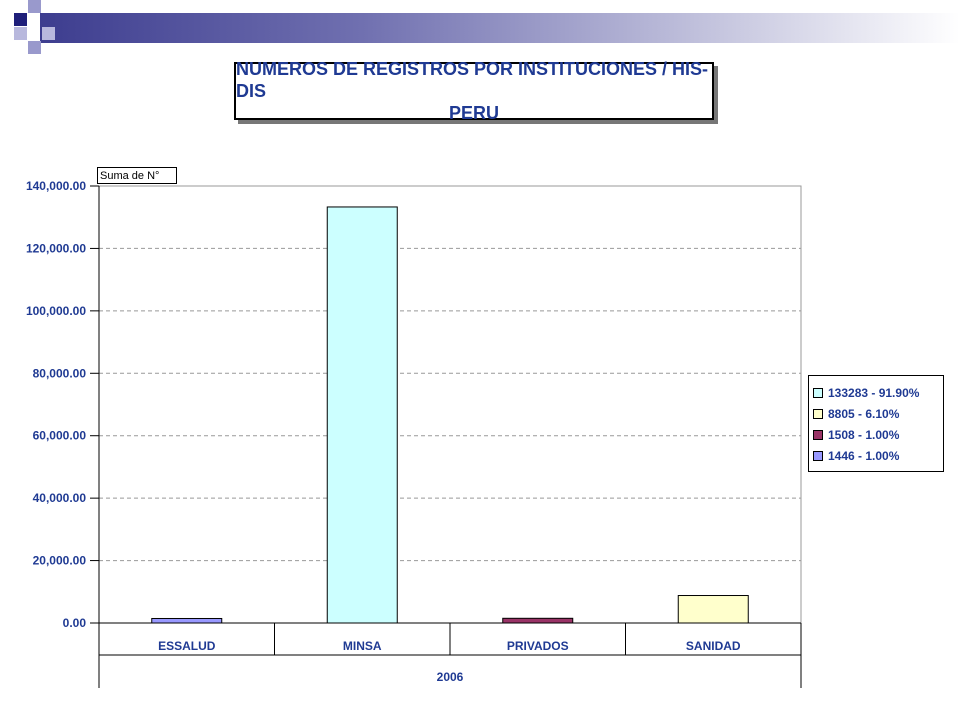 This screenshot has width=960, height=720. Describe the element at coordinates (60, 561) in the screenshot. I see `y-tick-label: 20,000.00` at that location.